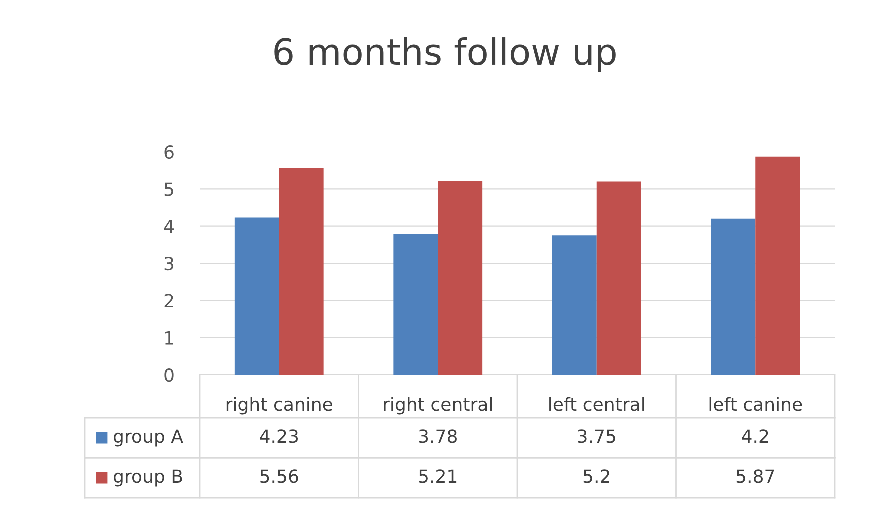 The width and height of the screenshot is (890, 515). I want to click on y-tick-label: 2, so click(169, 301).